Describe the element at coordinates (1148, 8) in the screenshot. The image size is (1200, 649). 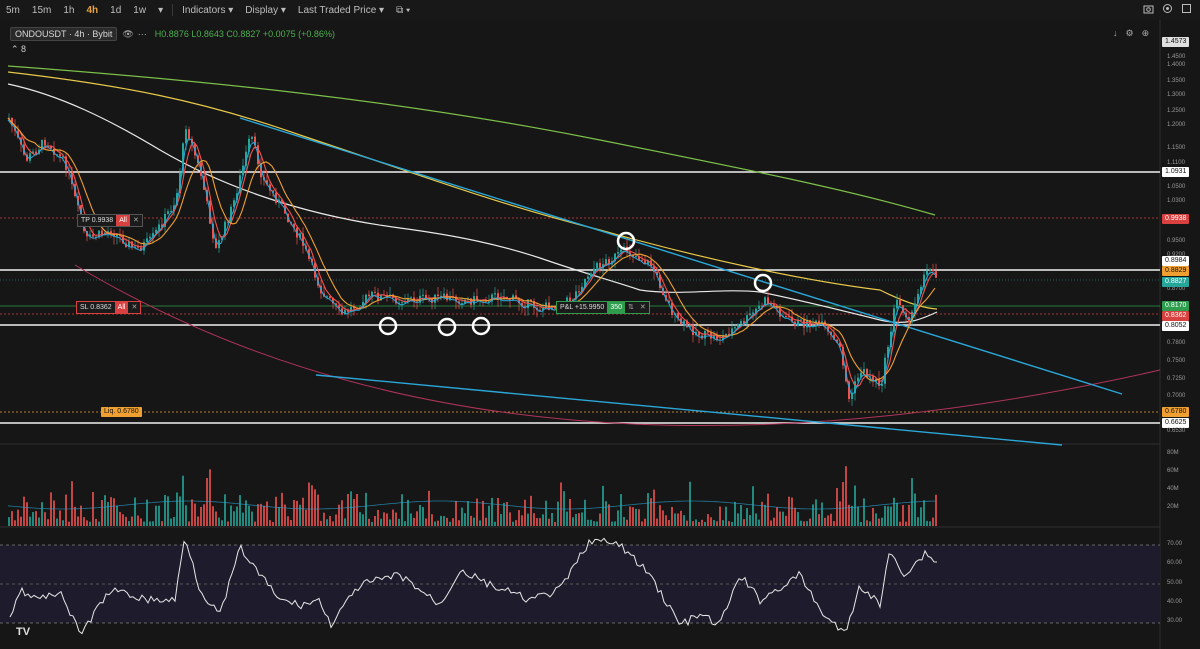
I see `camera-icon` at that location.